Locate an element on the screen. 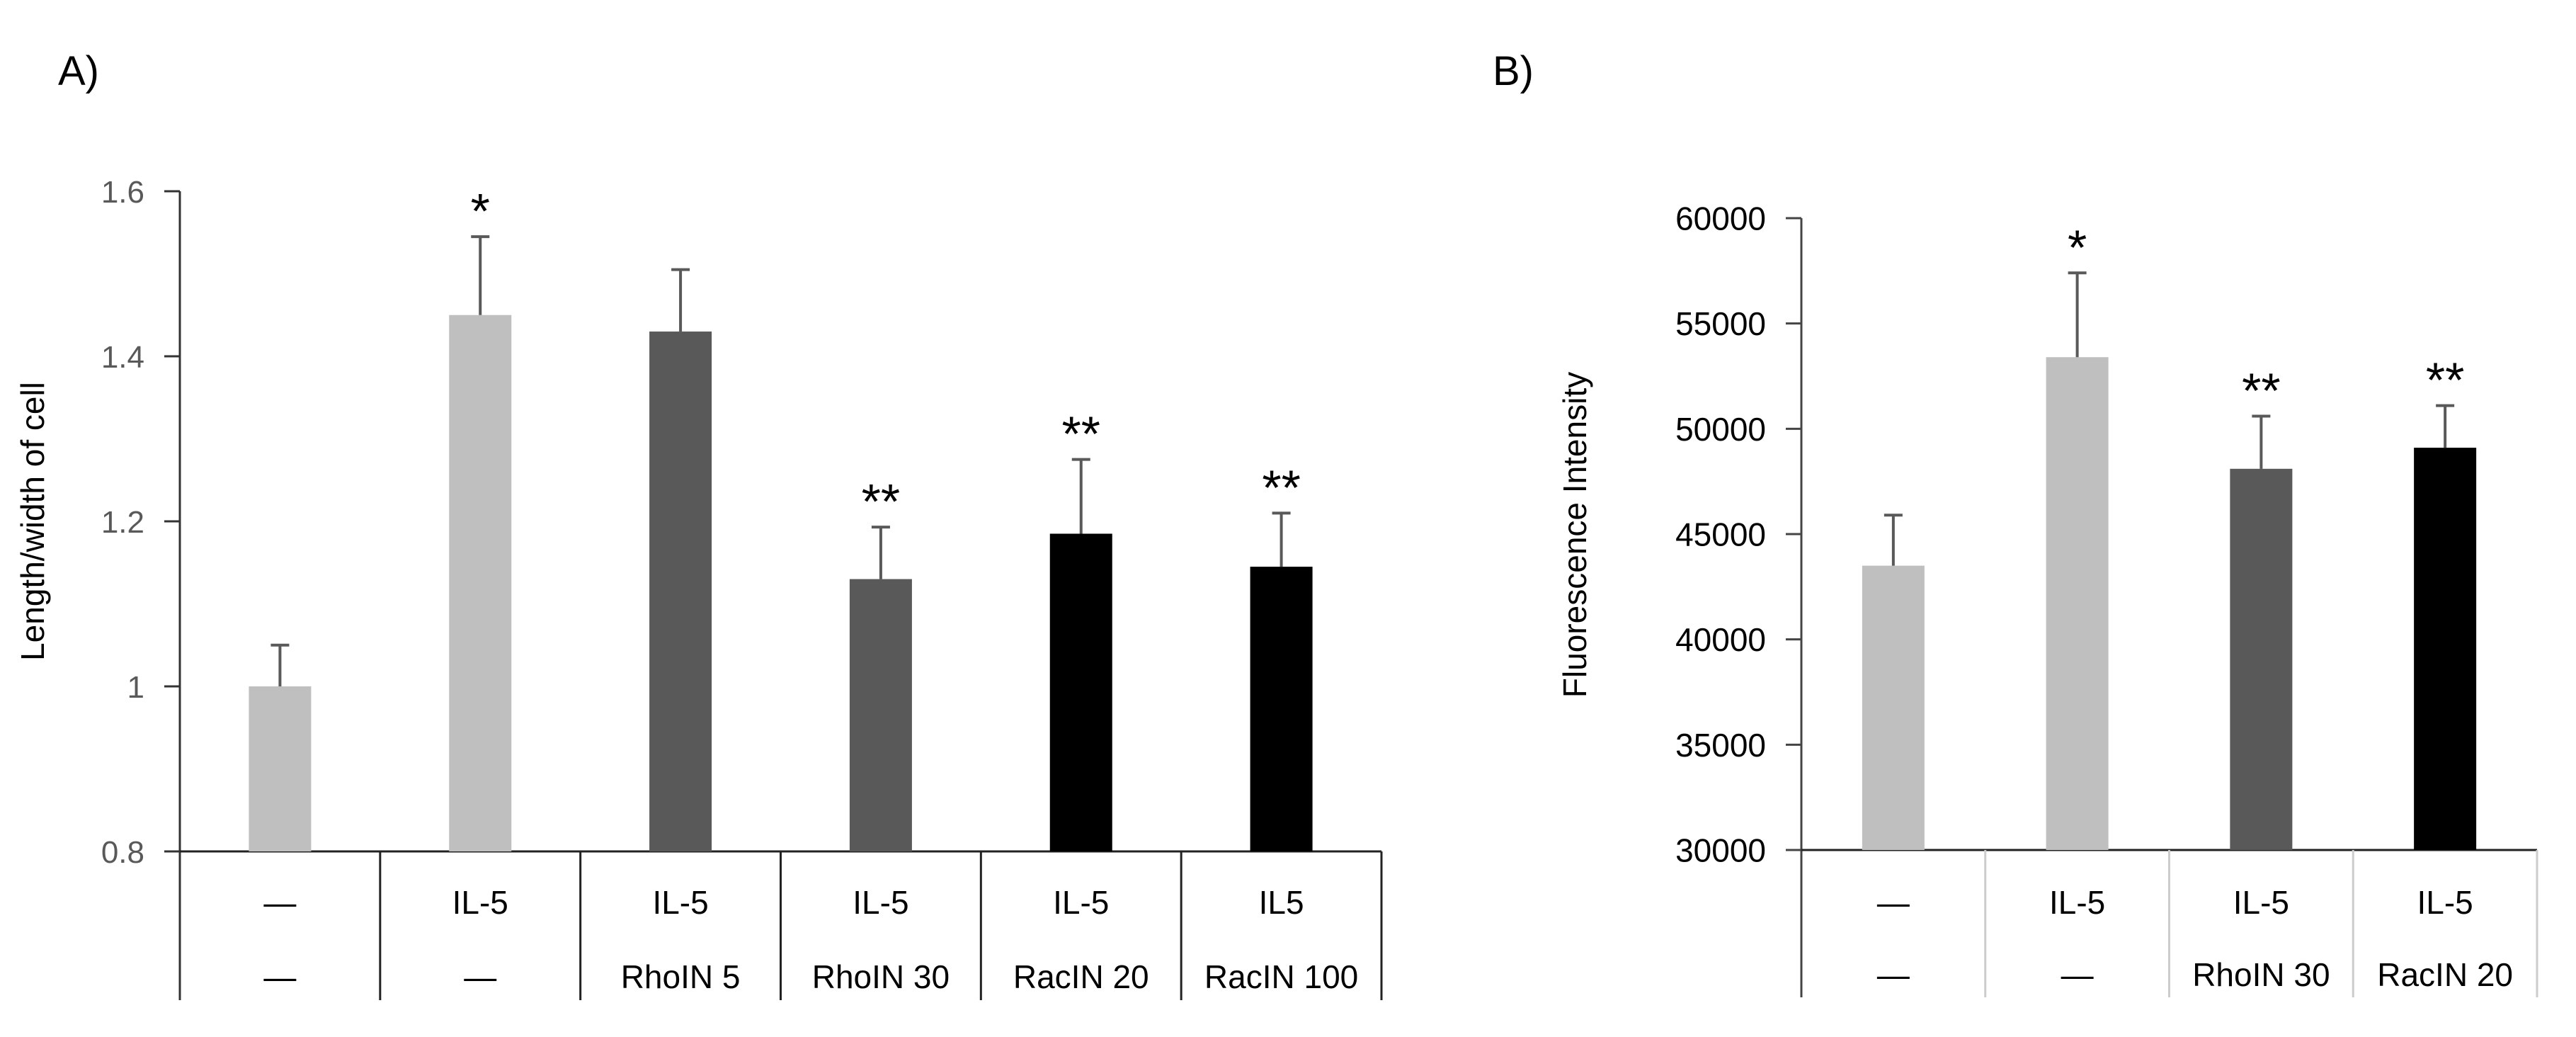 The width and height of the screenshot is (2576, 1037). y-axis-title: Length/width of cell is located at coordinates (32, 521).